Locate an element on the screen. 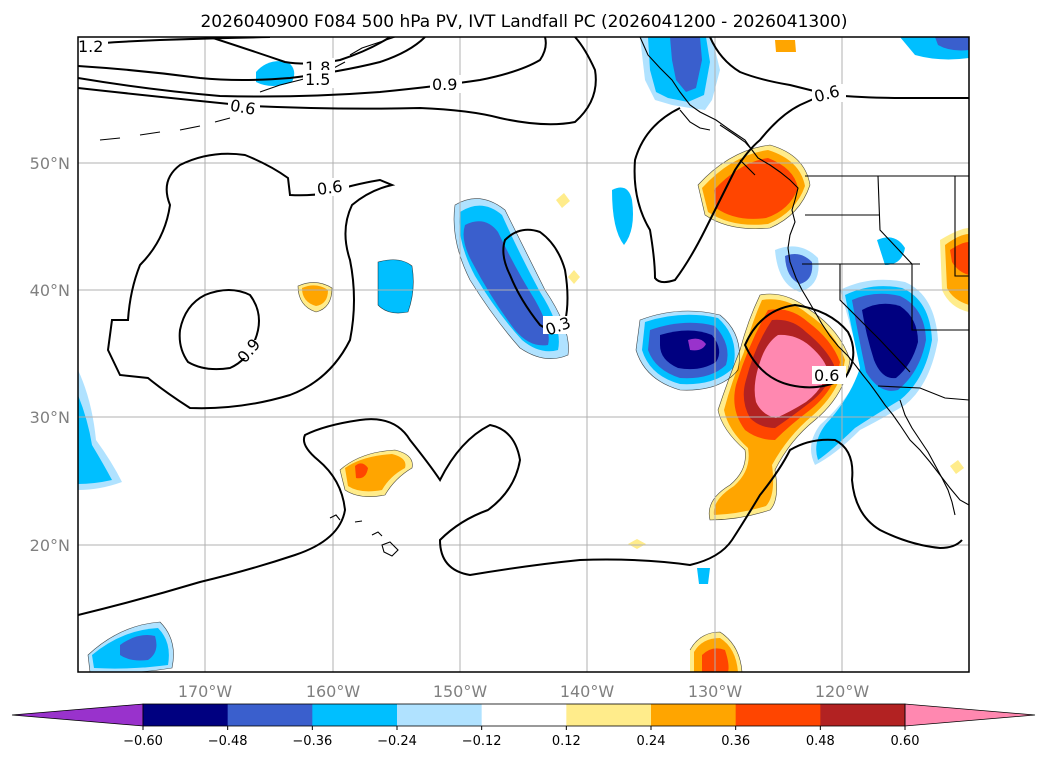  outline-hi is located at coordinates (376, 473).